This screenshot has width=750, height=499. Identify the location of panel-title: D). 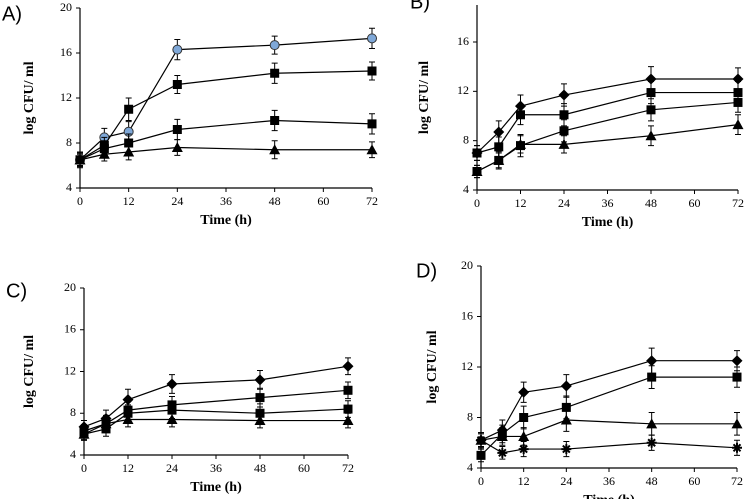
(426, 271).